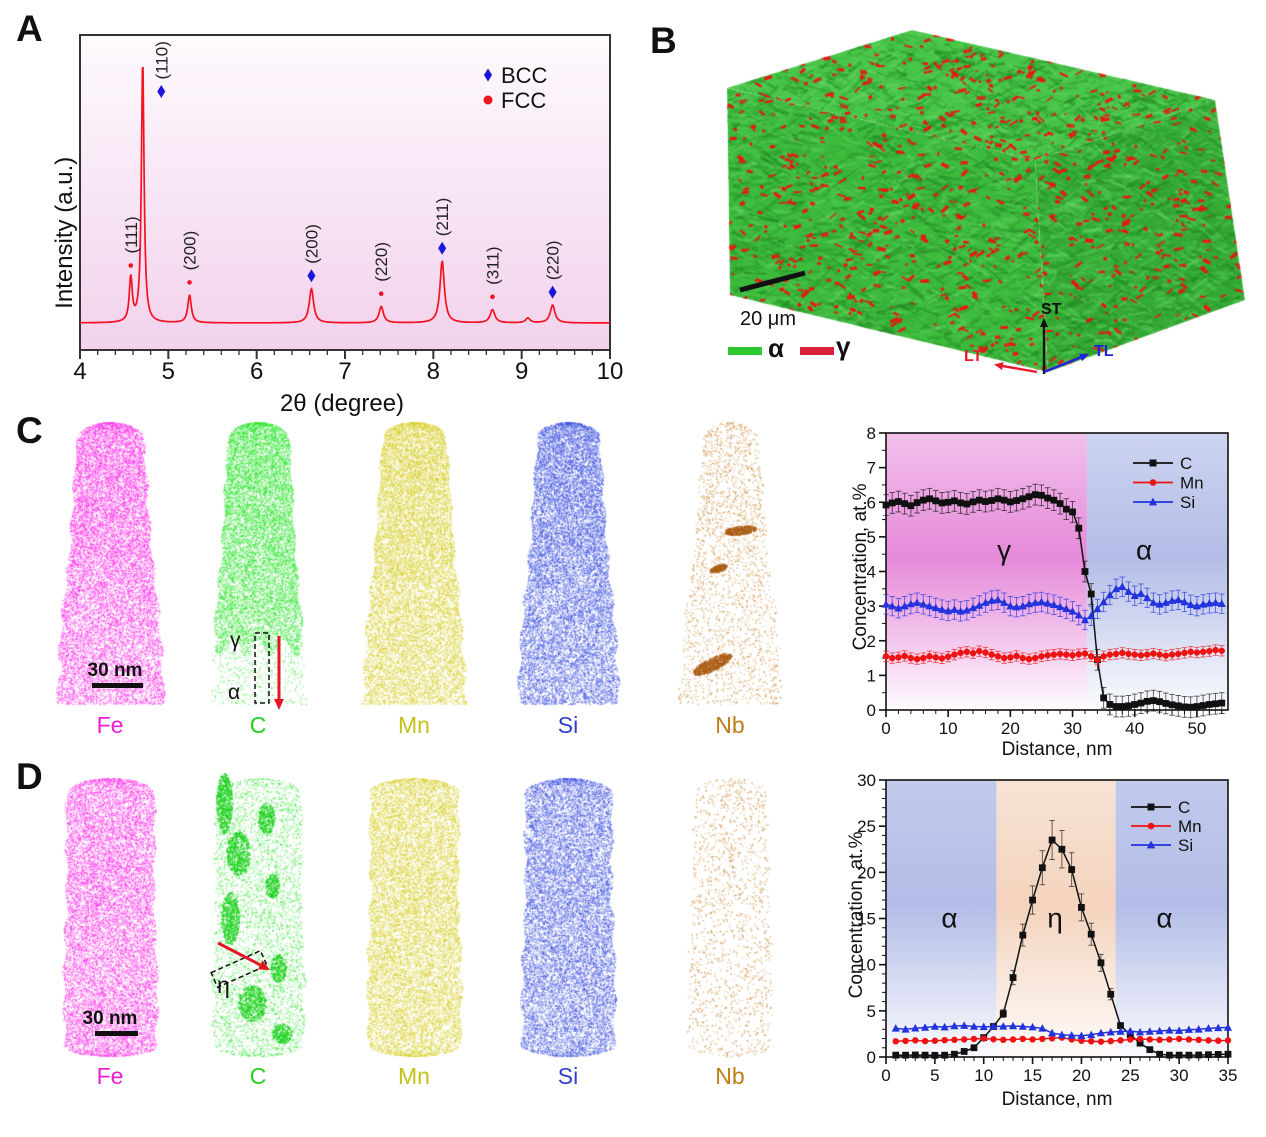  I want to click on svg-text: Mn, so click(1192, 483).